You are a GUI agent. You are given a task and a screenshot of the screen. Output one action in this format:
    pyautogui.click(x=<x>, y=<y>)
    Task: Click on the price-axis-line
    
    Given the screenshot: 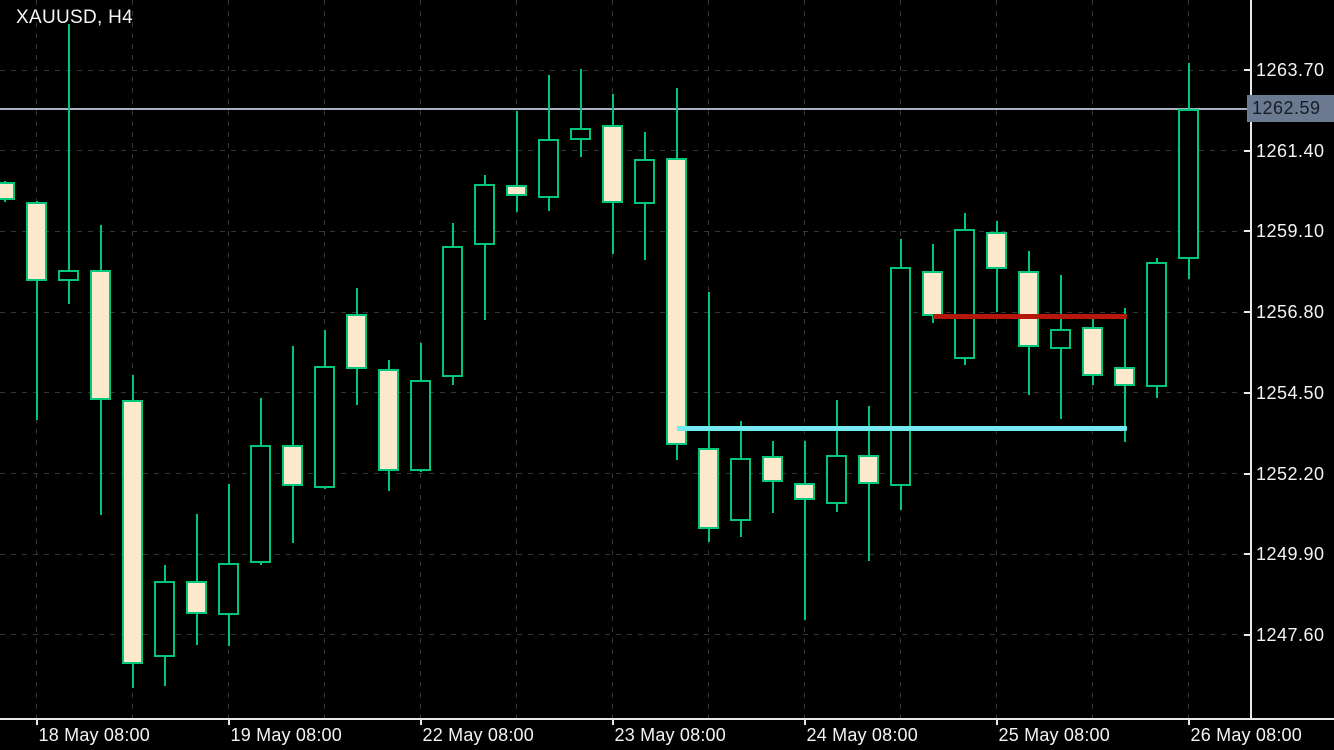 What is the action you would take?
    pyautogui.click(x=1251, y=359)
    